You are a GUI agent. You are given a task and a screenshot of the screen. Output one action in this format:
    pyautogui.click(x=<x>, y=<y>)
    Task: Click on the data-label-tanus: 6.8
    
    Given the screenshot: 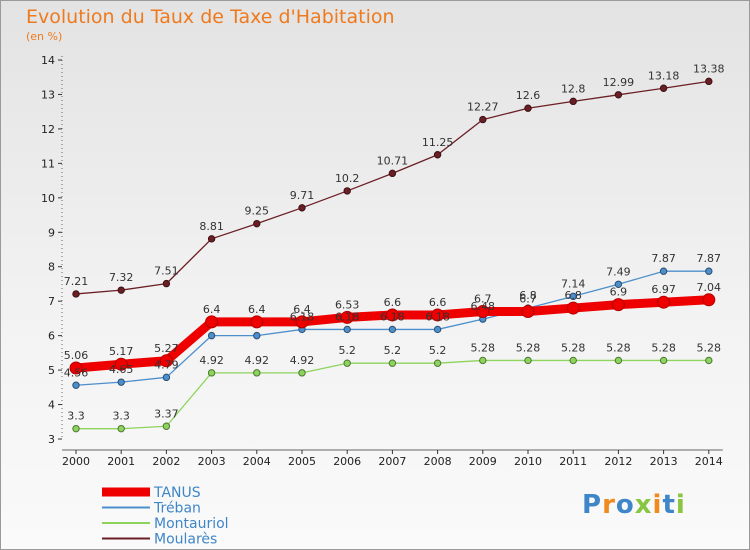 What is the action you would take?
    pyautogui.click(x=573, y=295)
    